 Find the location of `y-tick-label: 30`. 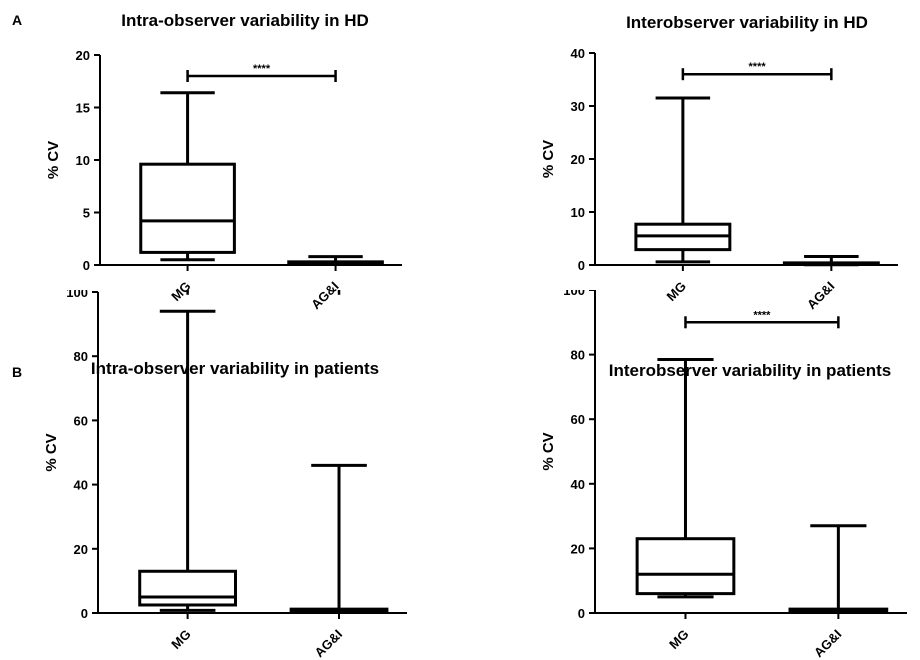

y-tick-label: 30 is located at coordinates (578, 106).